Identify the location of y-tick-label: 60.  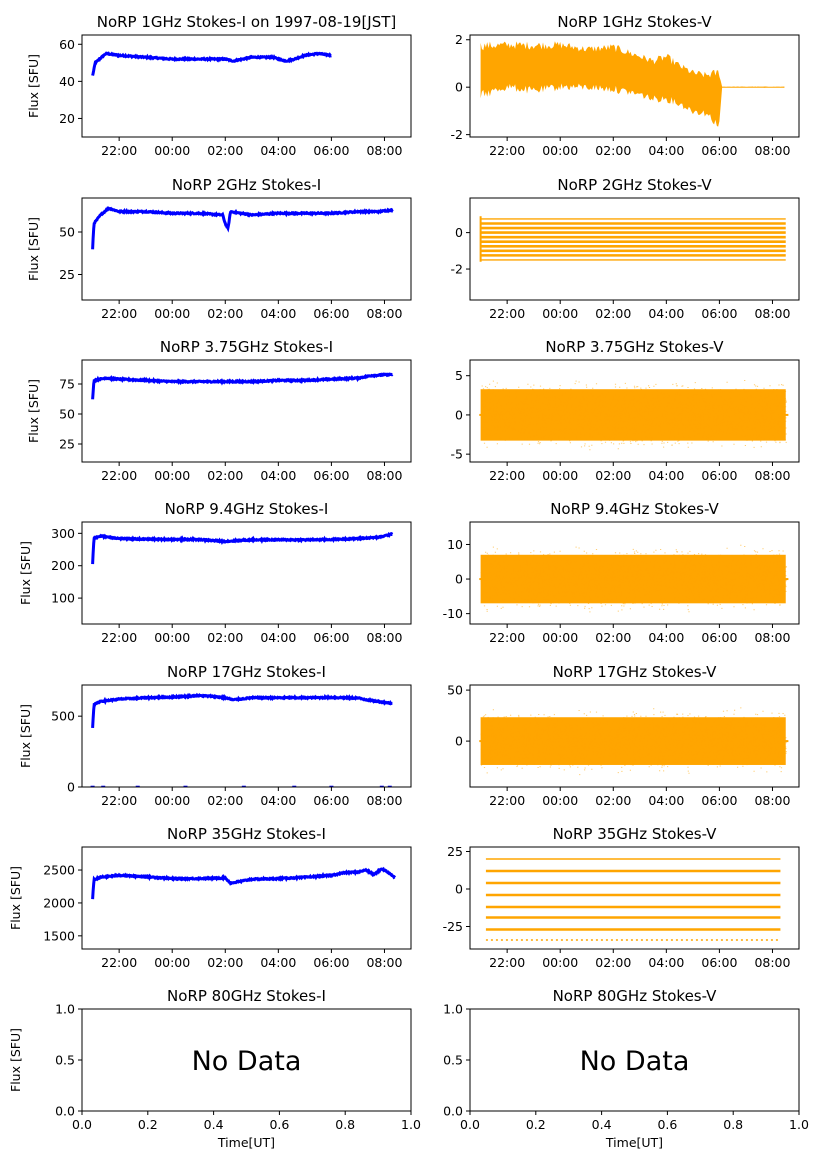
(67, 44).